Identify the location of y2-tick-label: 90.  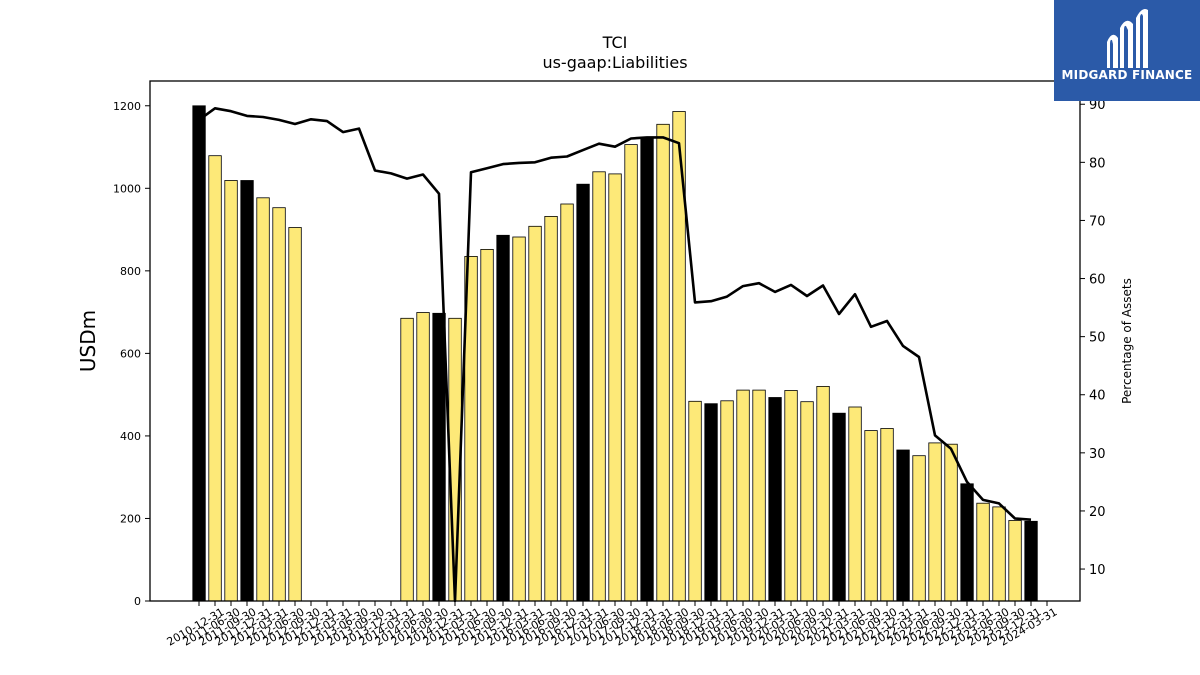
(1097, 105).